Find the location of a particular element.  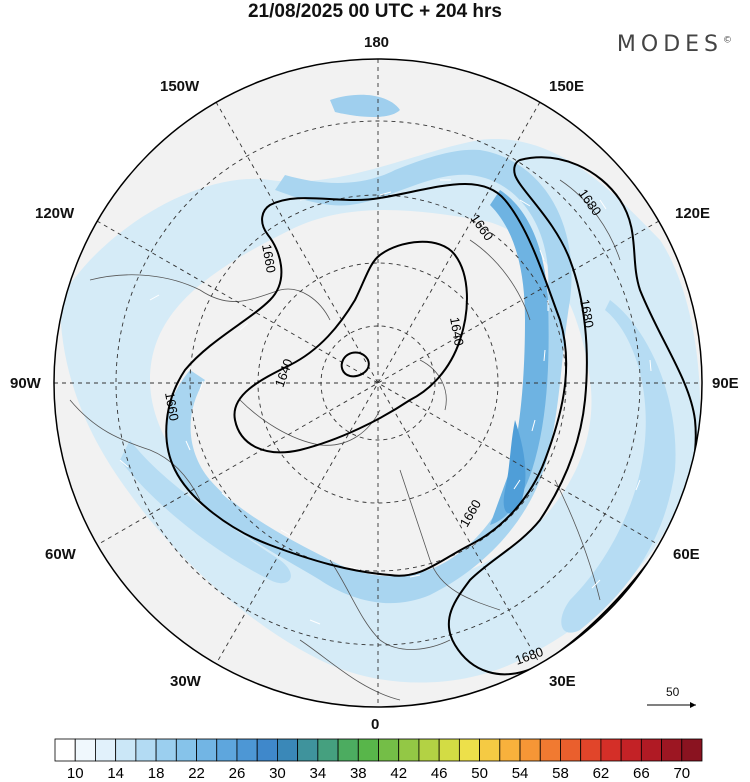

lon-label-150w: 150W is located at coordinates (180, 86).